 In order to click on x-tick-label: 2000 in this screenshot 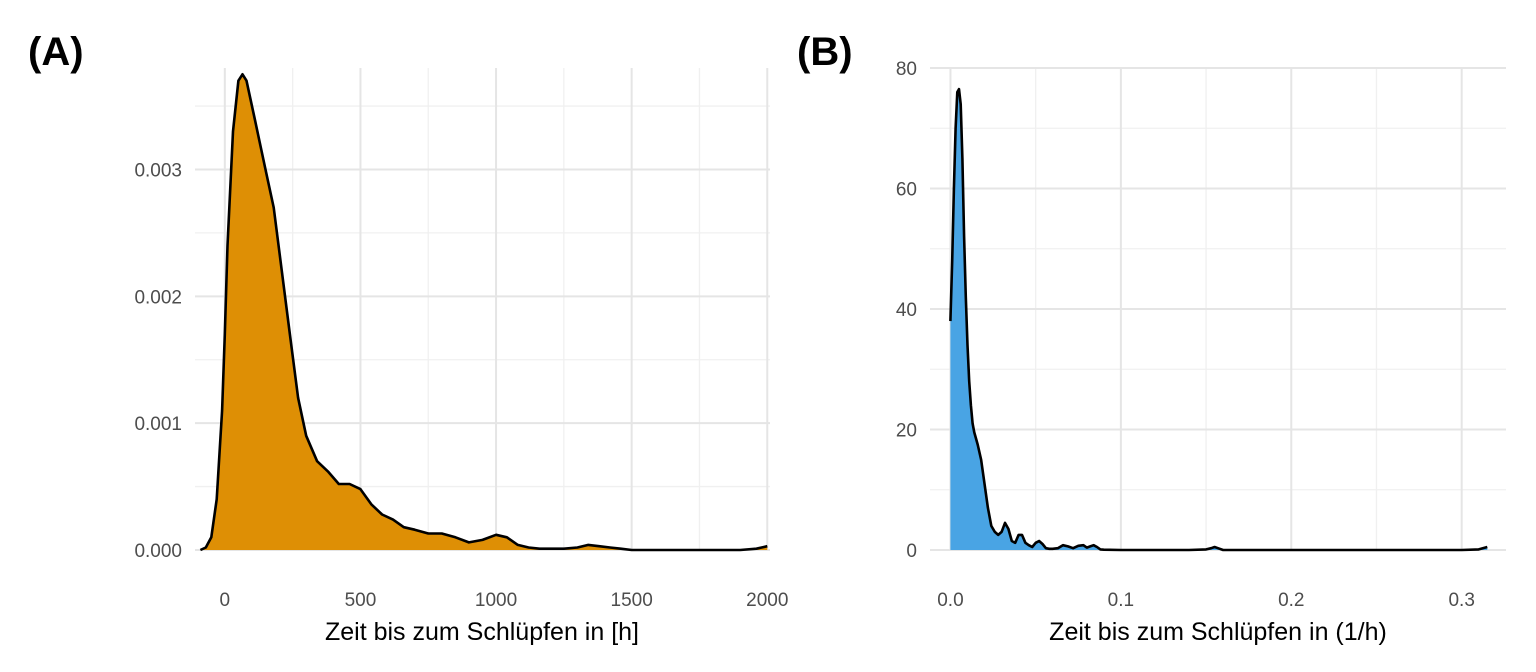, I will do `click(767, 600)`.